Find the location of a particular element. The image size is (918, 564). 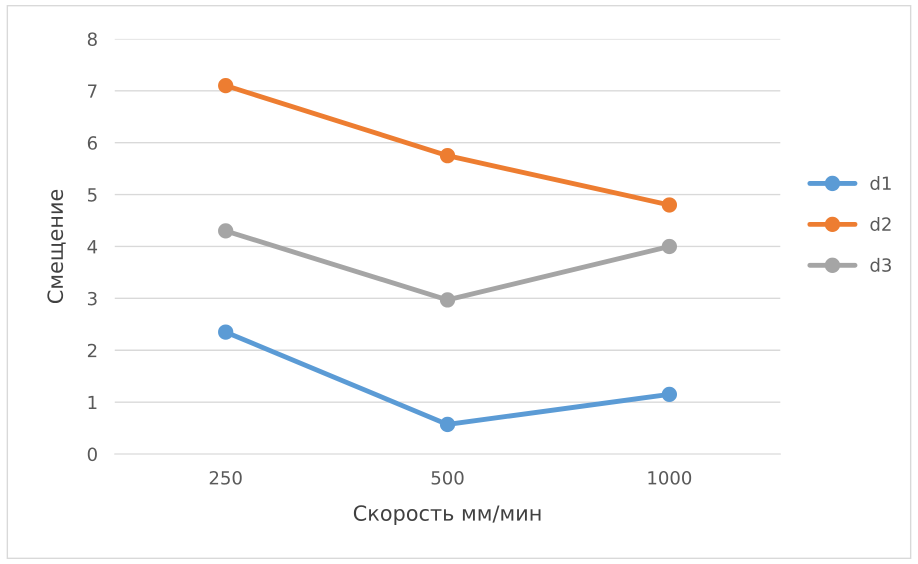

y-tick-label: 3 is located at coordinates (92, 299).